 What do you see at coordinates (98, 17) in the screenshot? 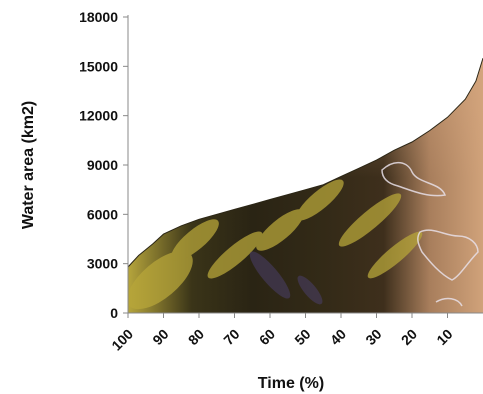
I see `y-tick-label: 18000` at bounding box center [98, 17].